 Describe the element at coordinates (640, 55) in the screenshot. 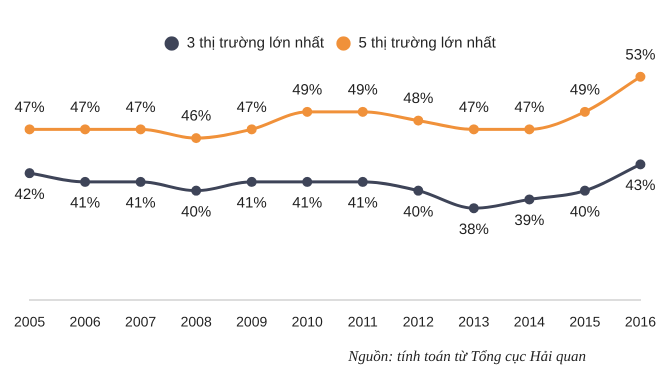

I see `data-label: 53%` at that location.